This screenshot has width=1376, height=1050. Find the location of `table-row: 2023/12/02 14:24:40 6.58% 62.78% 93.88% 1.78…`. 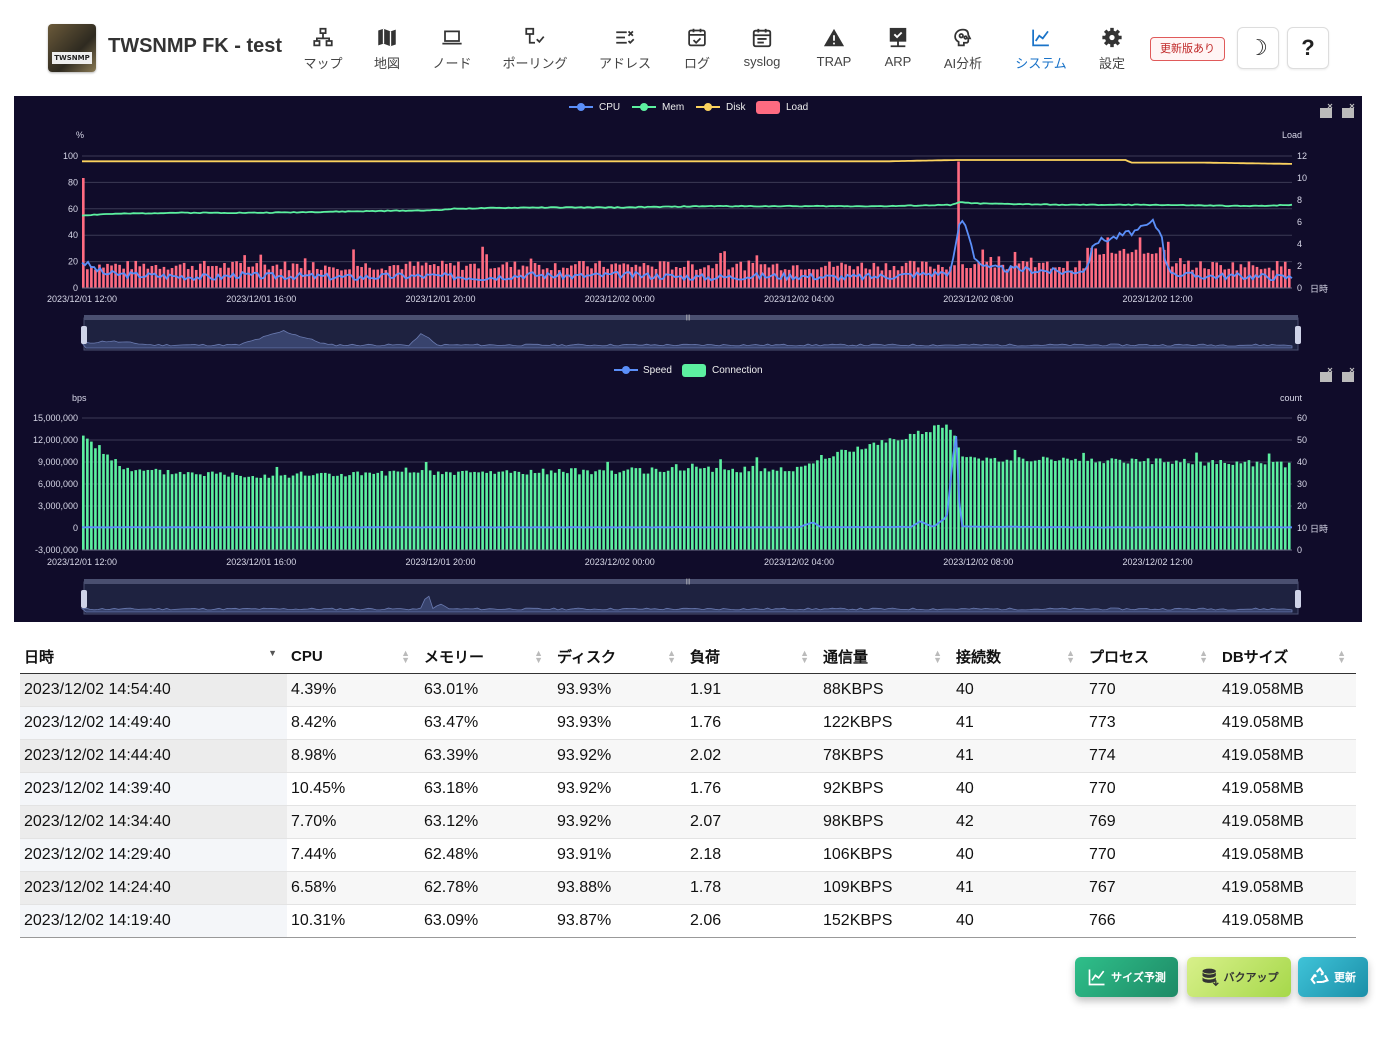

table-row: 2023/12/02 14:24:40 6.58% 62.78% 93.88% 1.78… is located at coordinates (688, 888).